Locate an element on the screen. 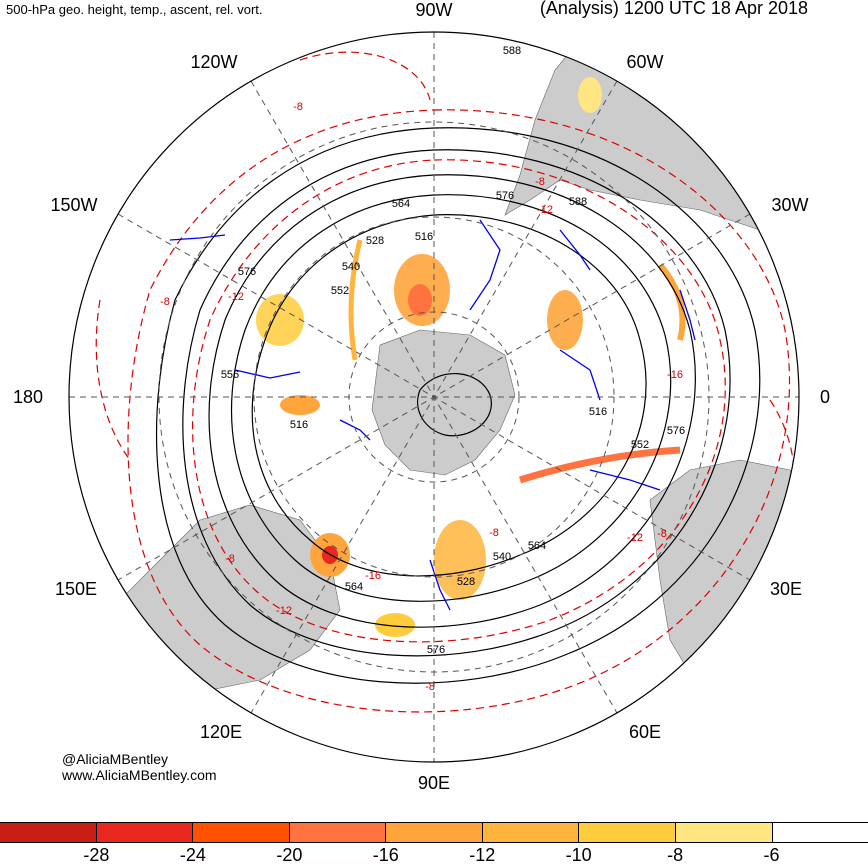  lon-label-60w: 60W is located at coordinates (644, 62).